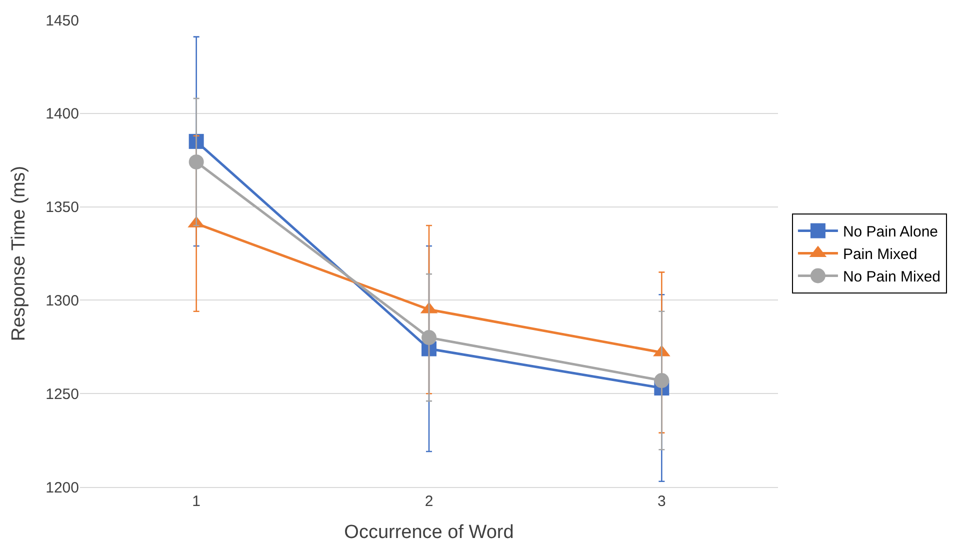 This screenshot has width=957, height=557. I want to click on y-tick-label: 1350, so click(62, 207).